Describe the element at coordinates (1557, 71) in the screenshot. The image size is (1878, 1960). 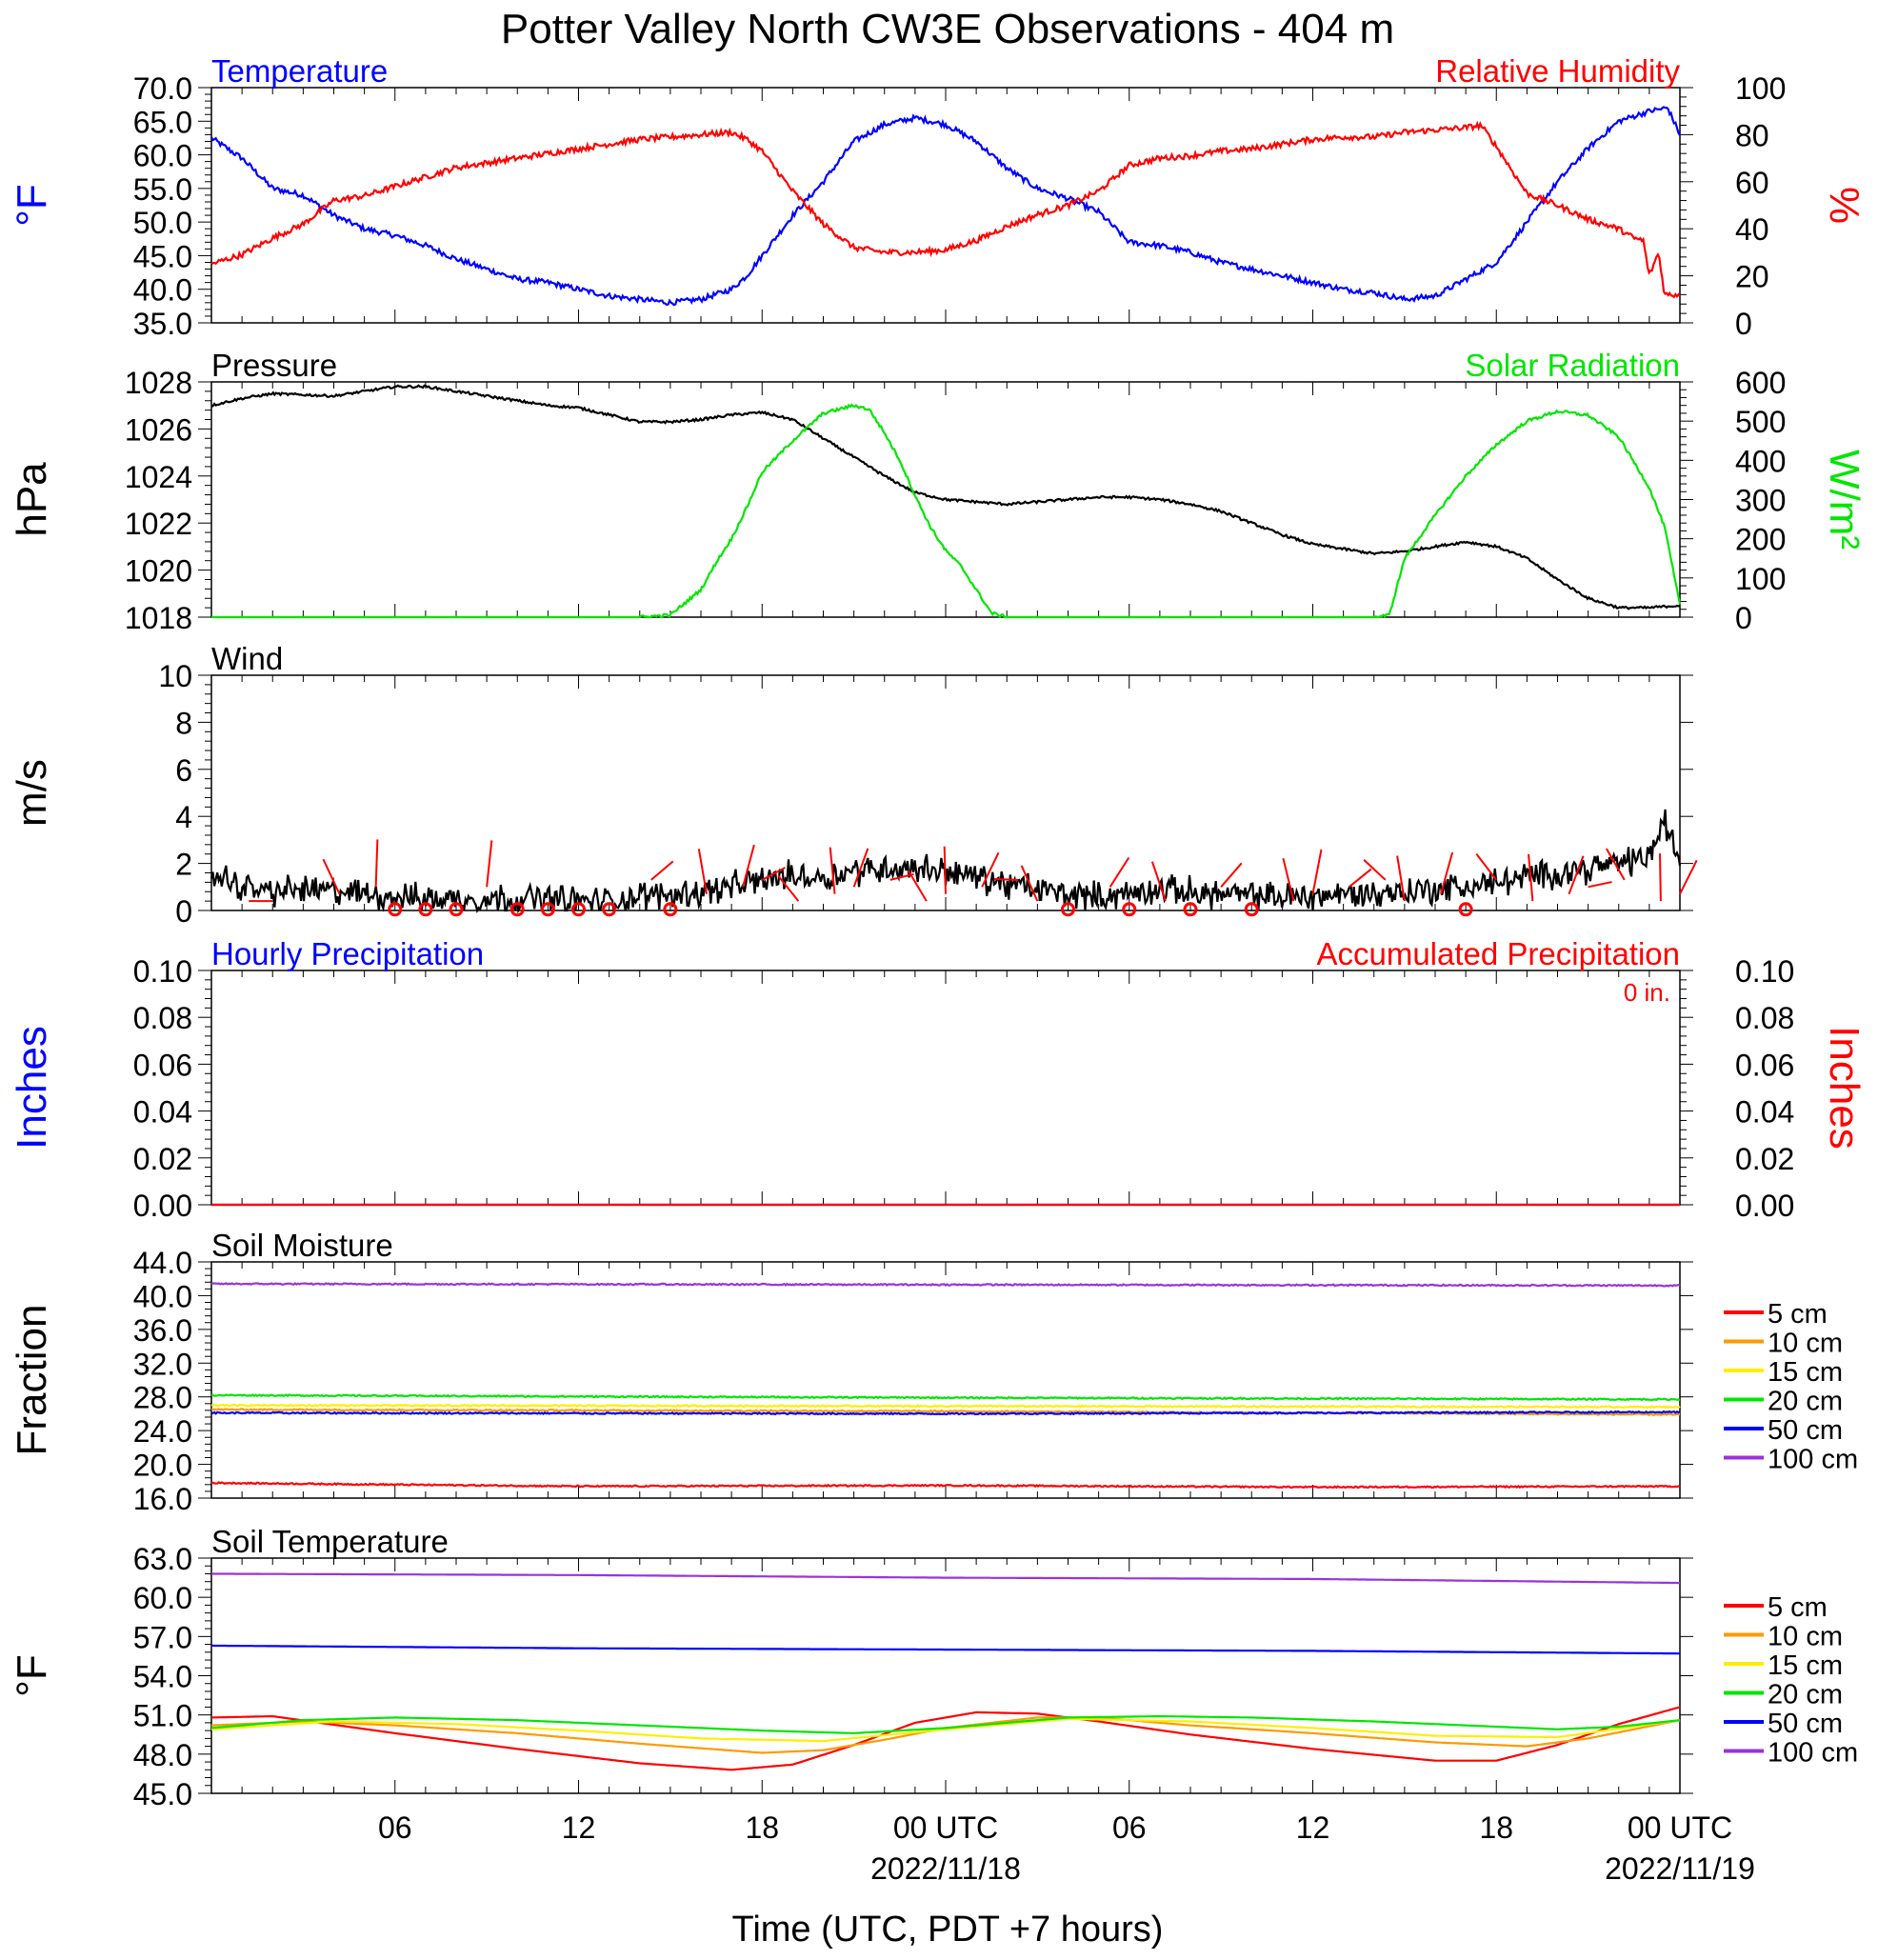
I see `panel-label-right: Relative Humidity` at that location.